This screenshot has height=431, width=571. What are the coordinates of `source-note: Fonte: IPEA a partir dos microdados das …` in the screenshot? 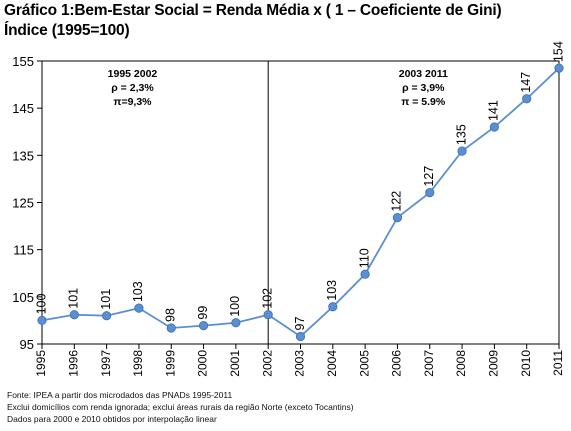 It's located at (120, 395).